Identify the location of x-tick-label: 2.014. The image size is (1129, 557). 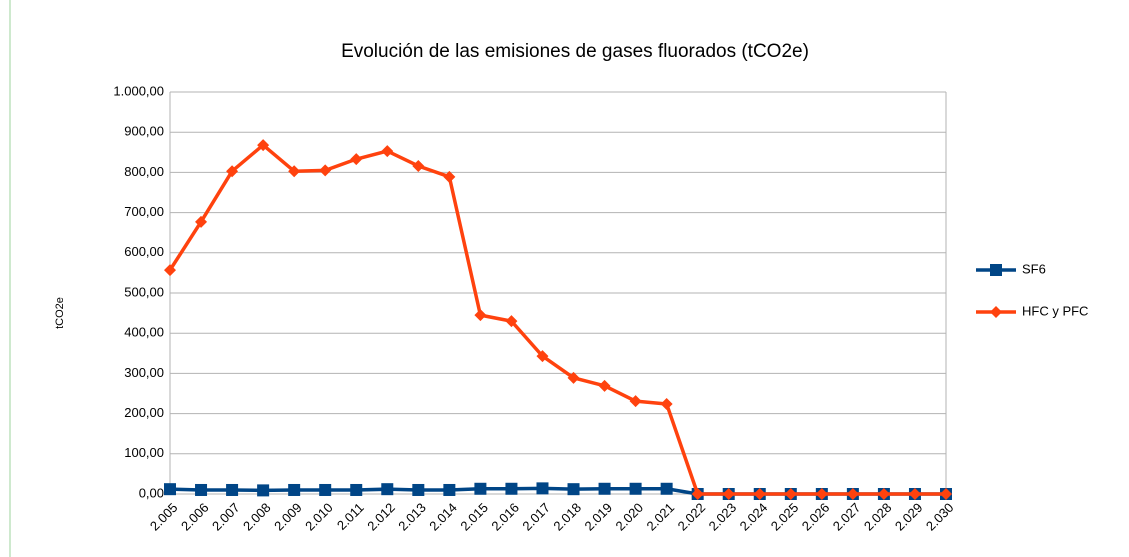
(443, 517).